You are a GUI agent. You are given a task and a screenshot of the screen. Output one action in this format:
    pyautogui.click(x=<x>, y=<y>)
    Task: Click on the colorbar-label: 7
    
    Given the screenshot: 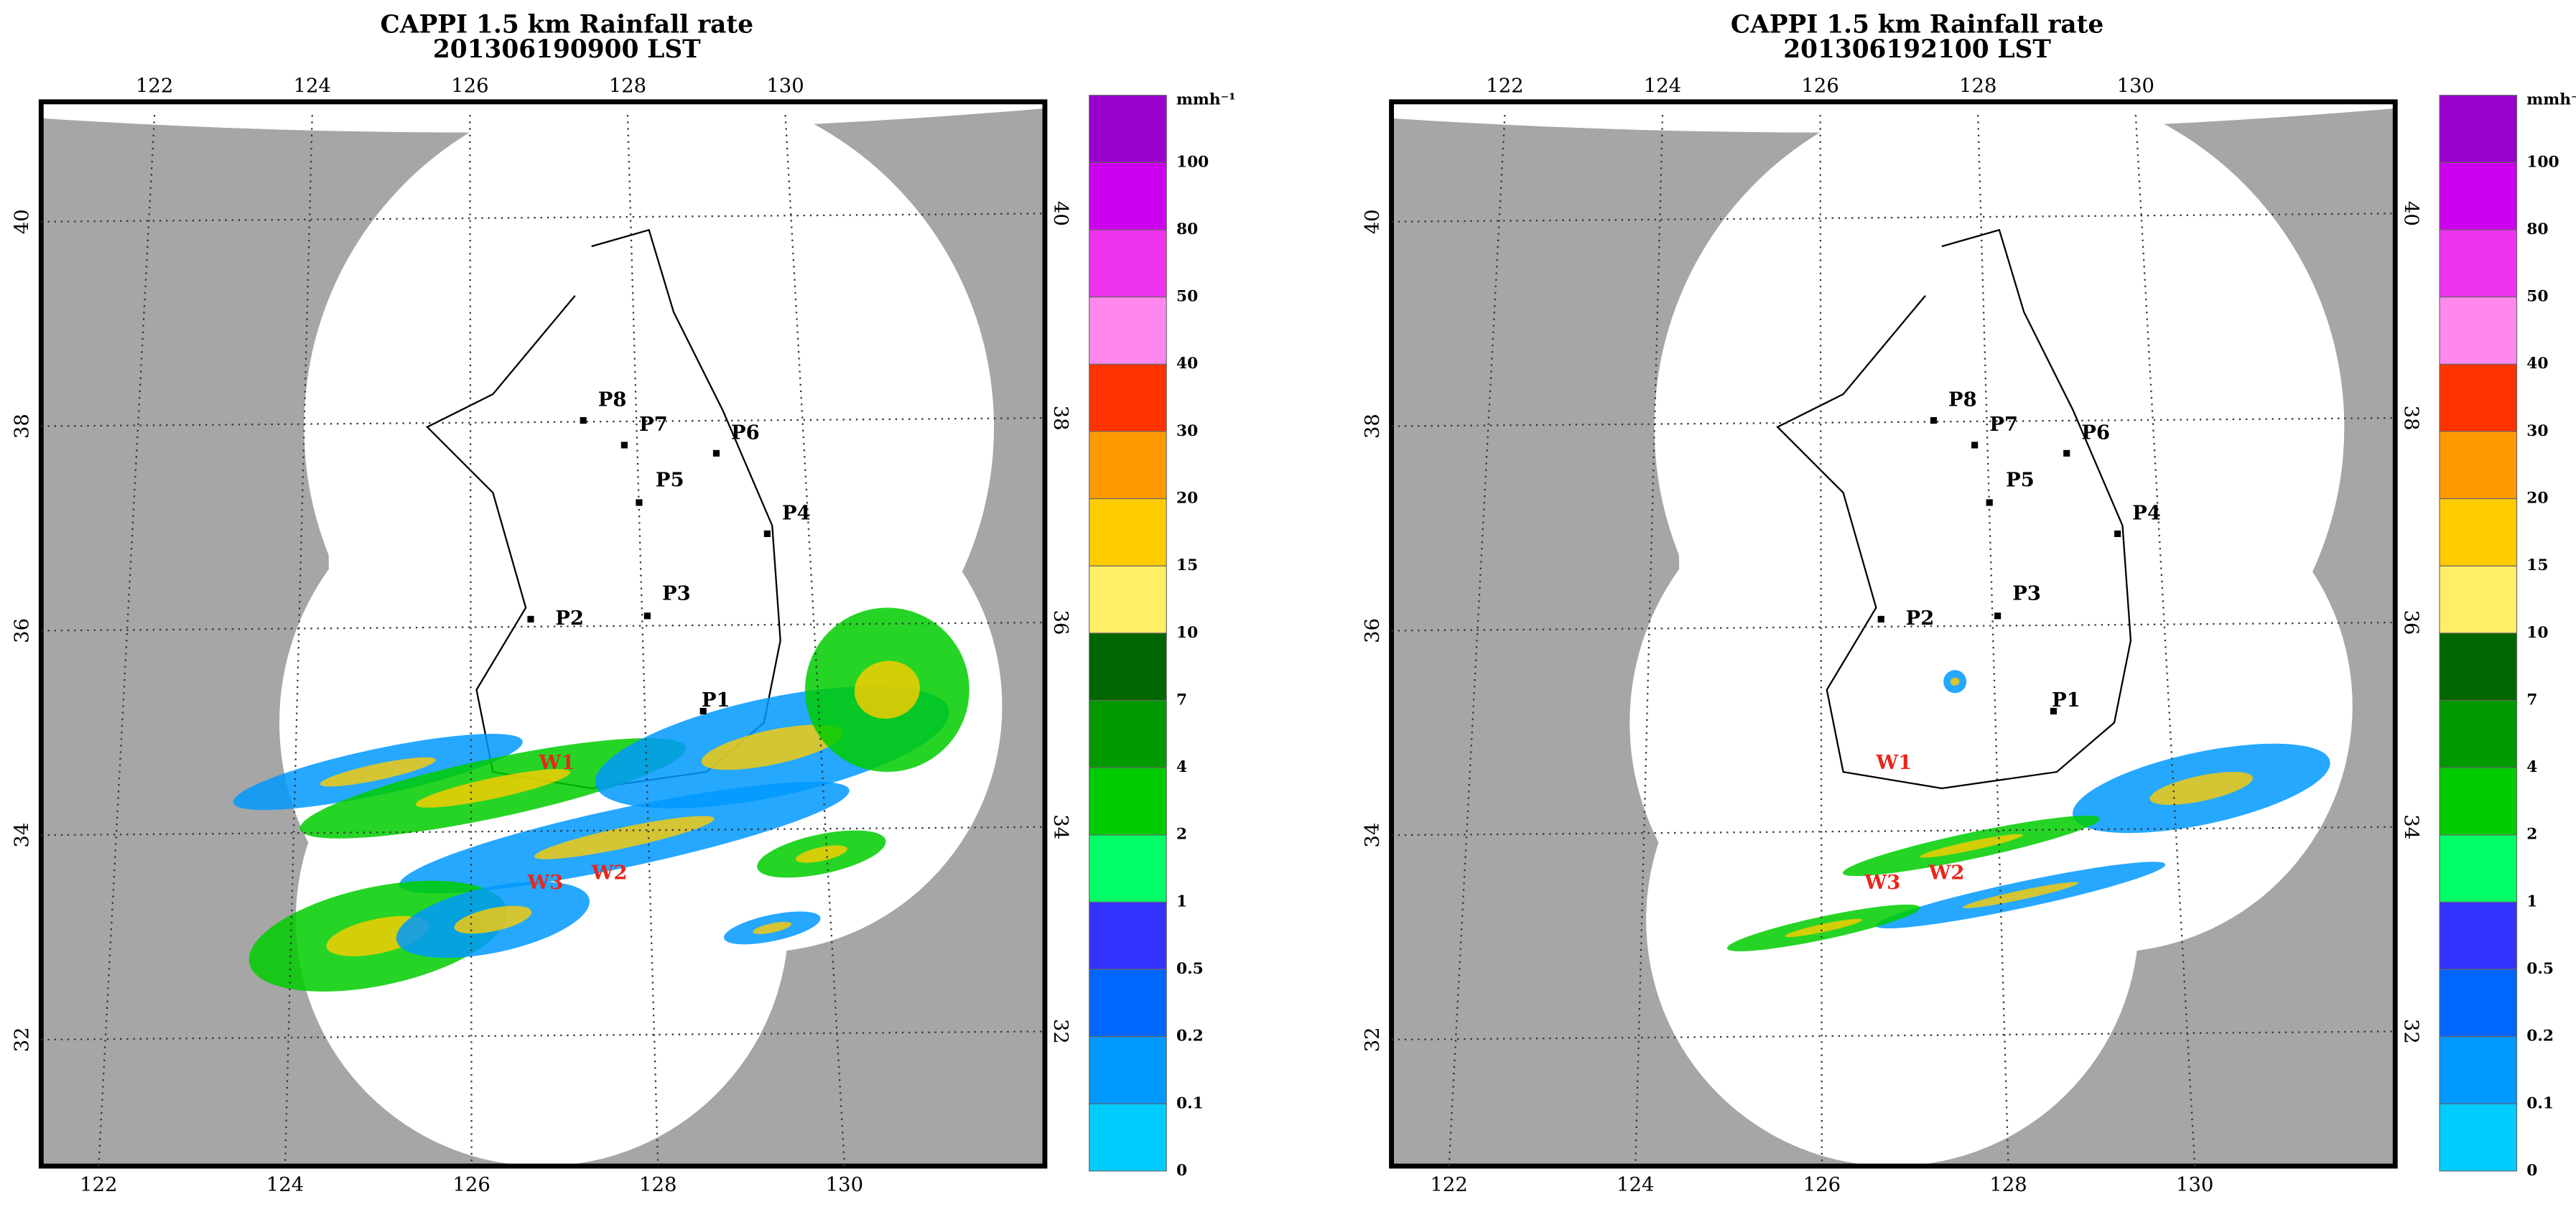 What is the action you would take?
    pyautogui.click(x=2531, y=700)
    